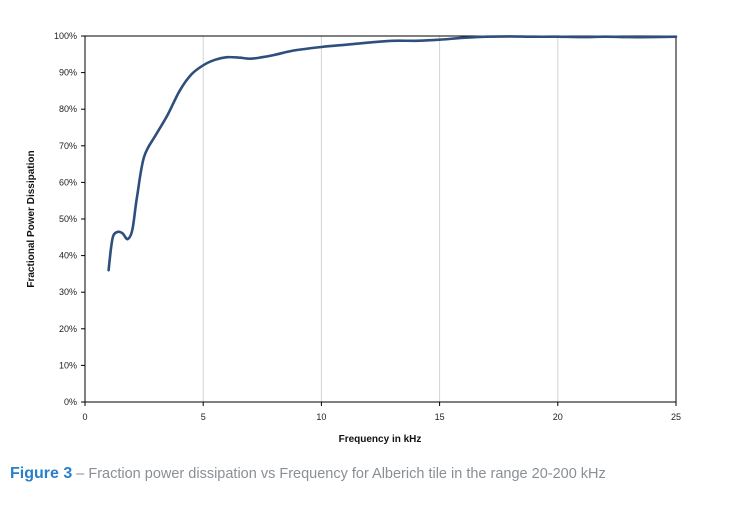  I want to click on y-tick-label: 100%, so click(65, 36).